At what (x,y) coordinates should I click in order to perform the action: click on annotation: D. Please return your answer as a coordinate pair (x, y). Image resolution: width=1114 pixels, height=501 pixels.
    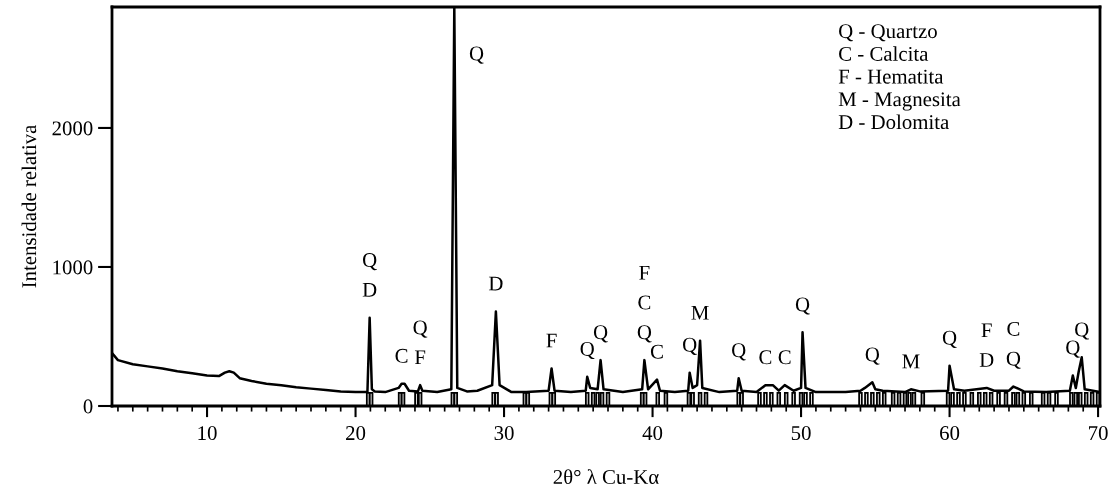
    Looking at the image, I should click on (495, 283).